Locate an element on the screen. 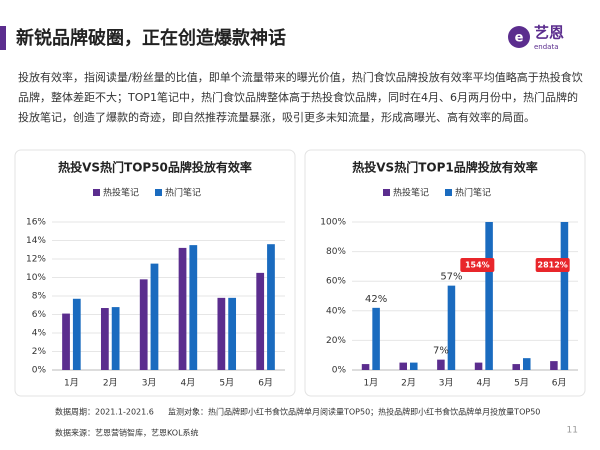 The width and height of the screenshot is (600, 450). y-tick-label: 10% is located at coordinates (36, 278).